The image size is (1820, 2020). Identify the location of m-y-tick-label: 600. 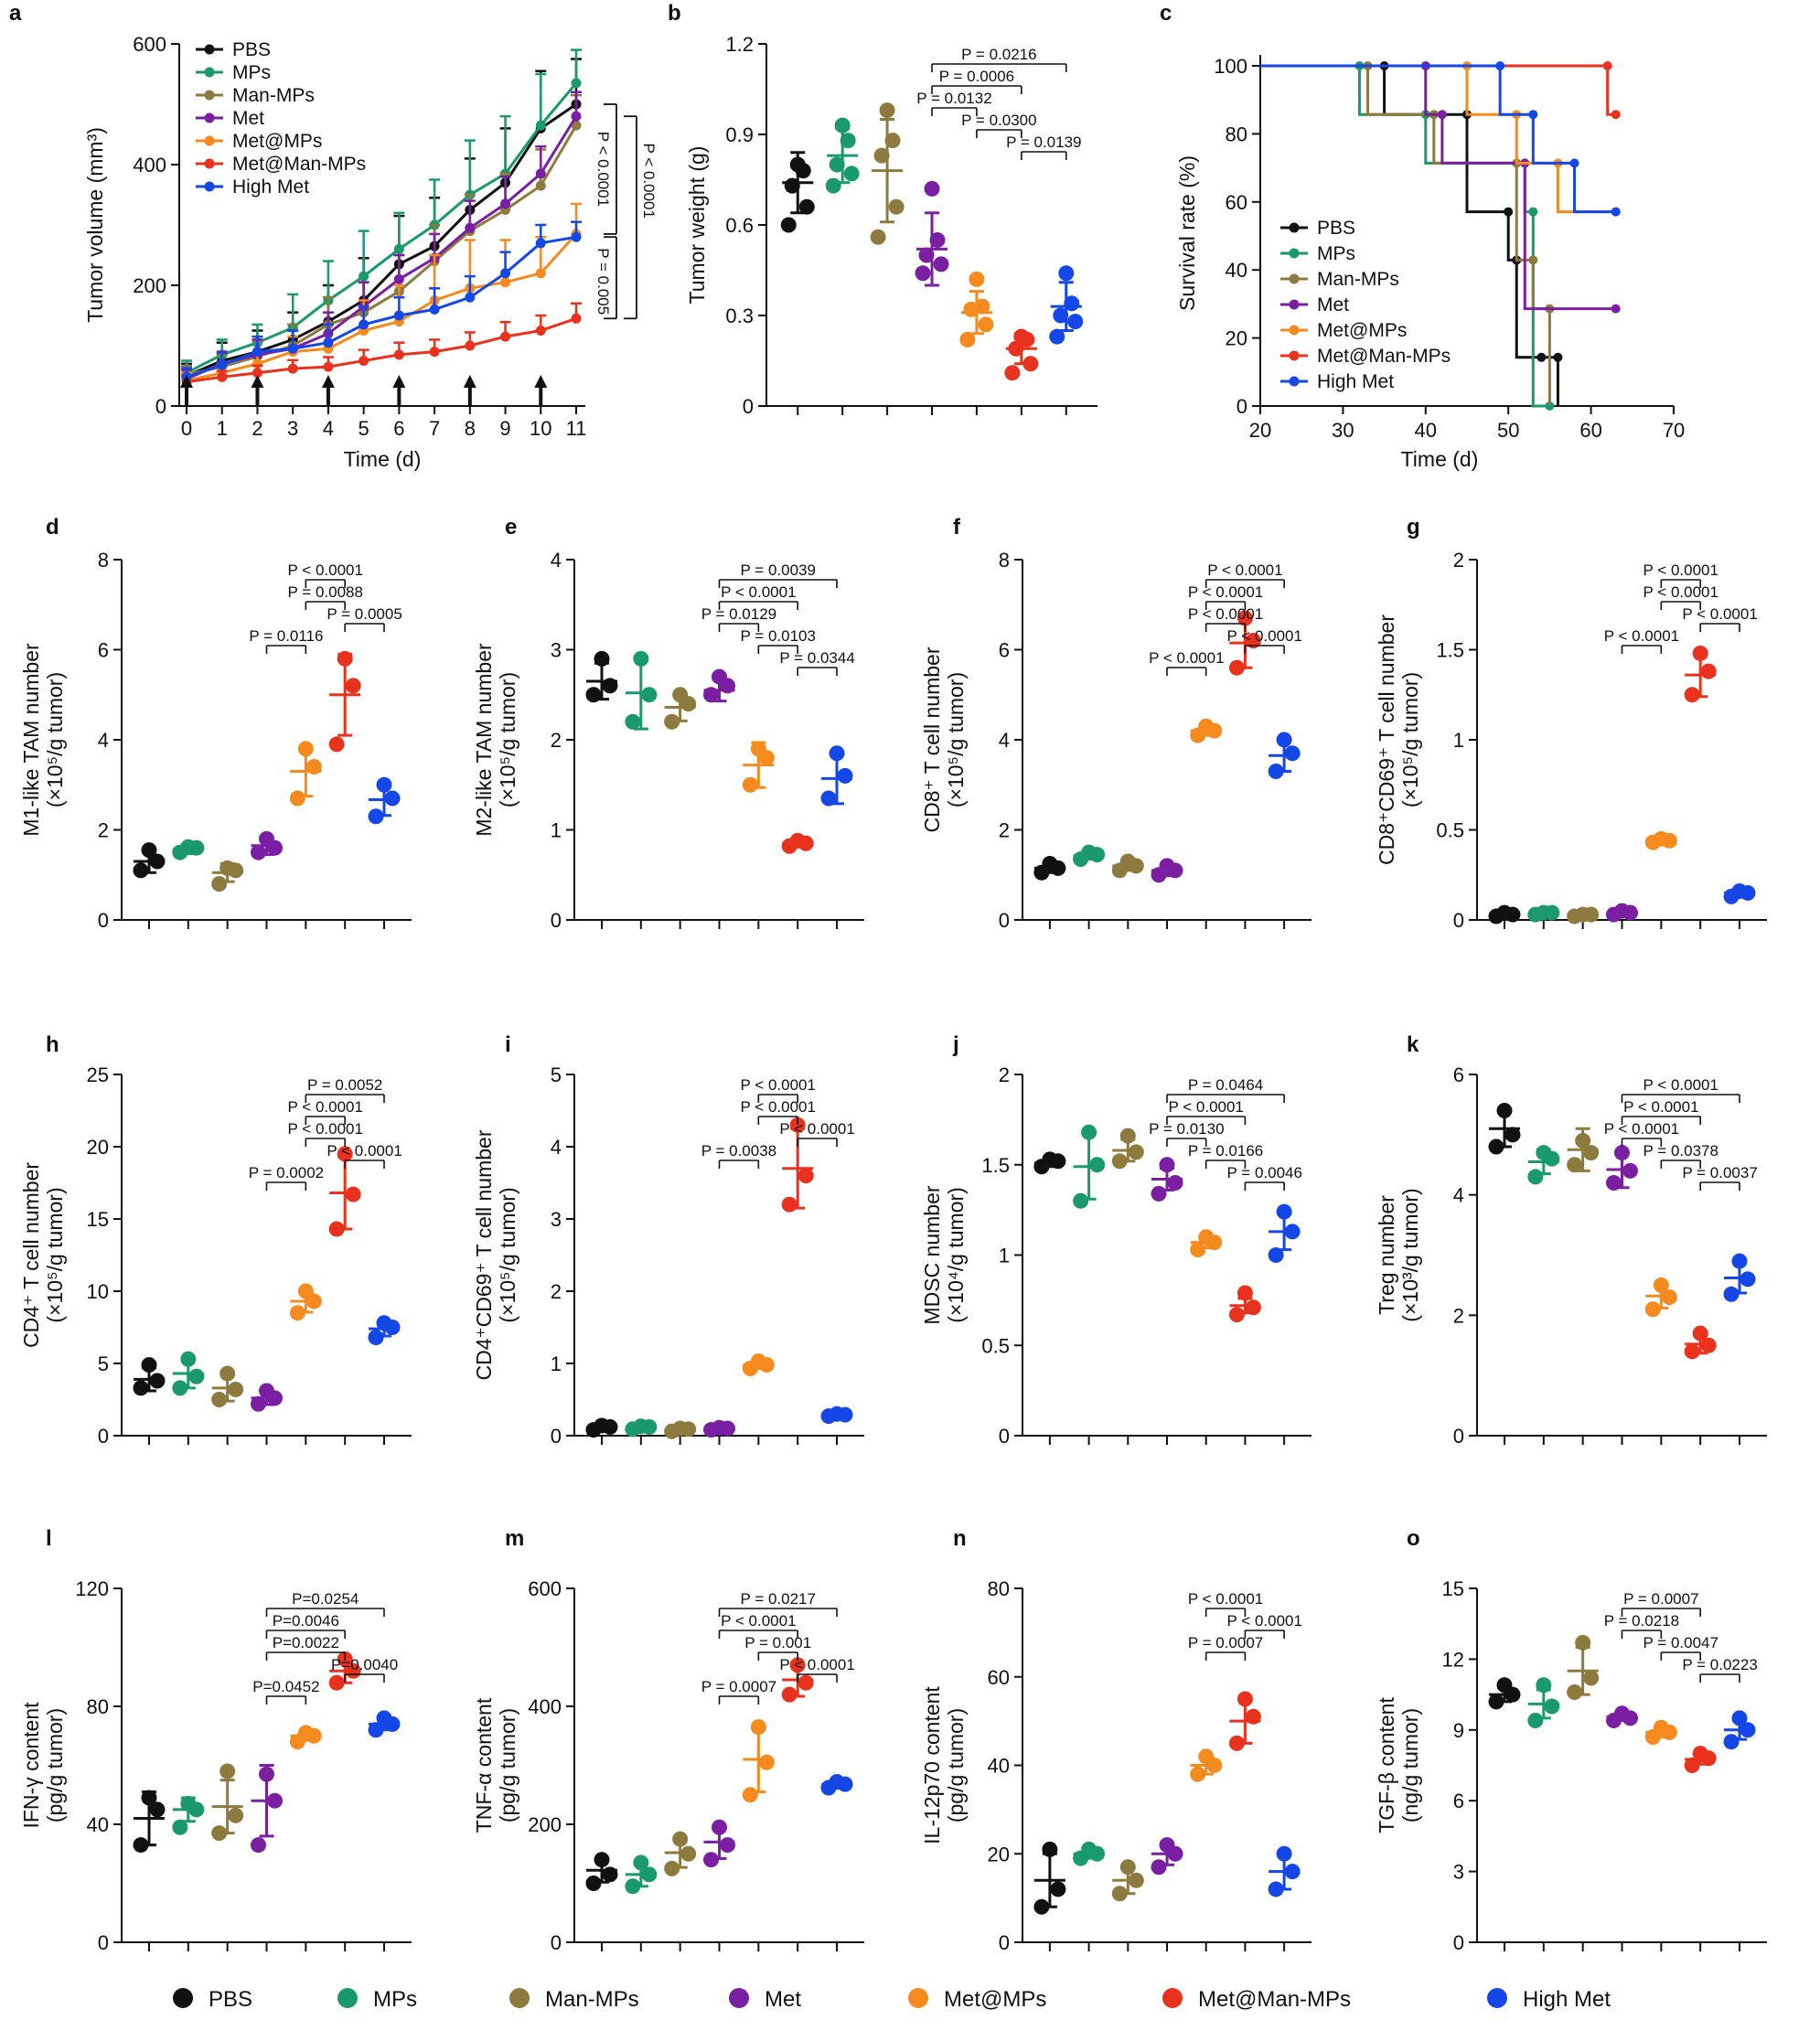
(545, 1588).